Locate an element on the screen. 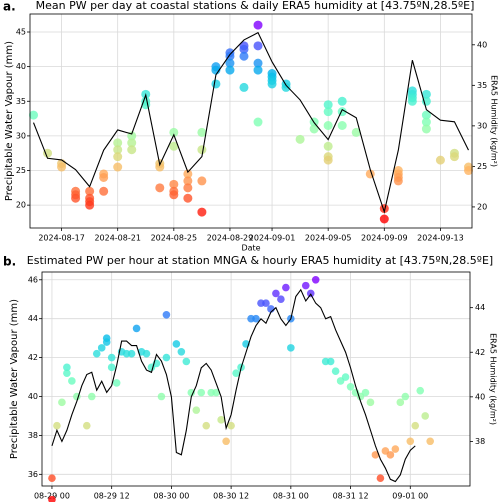 Image resolution: width=500 pixels, height=502 pixels. x-tick-label: 2024-08-17 is located at coordinates (61, 238).